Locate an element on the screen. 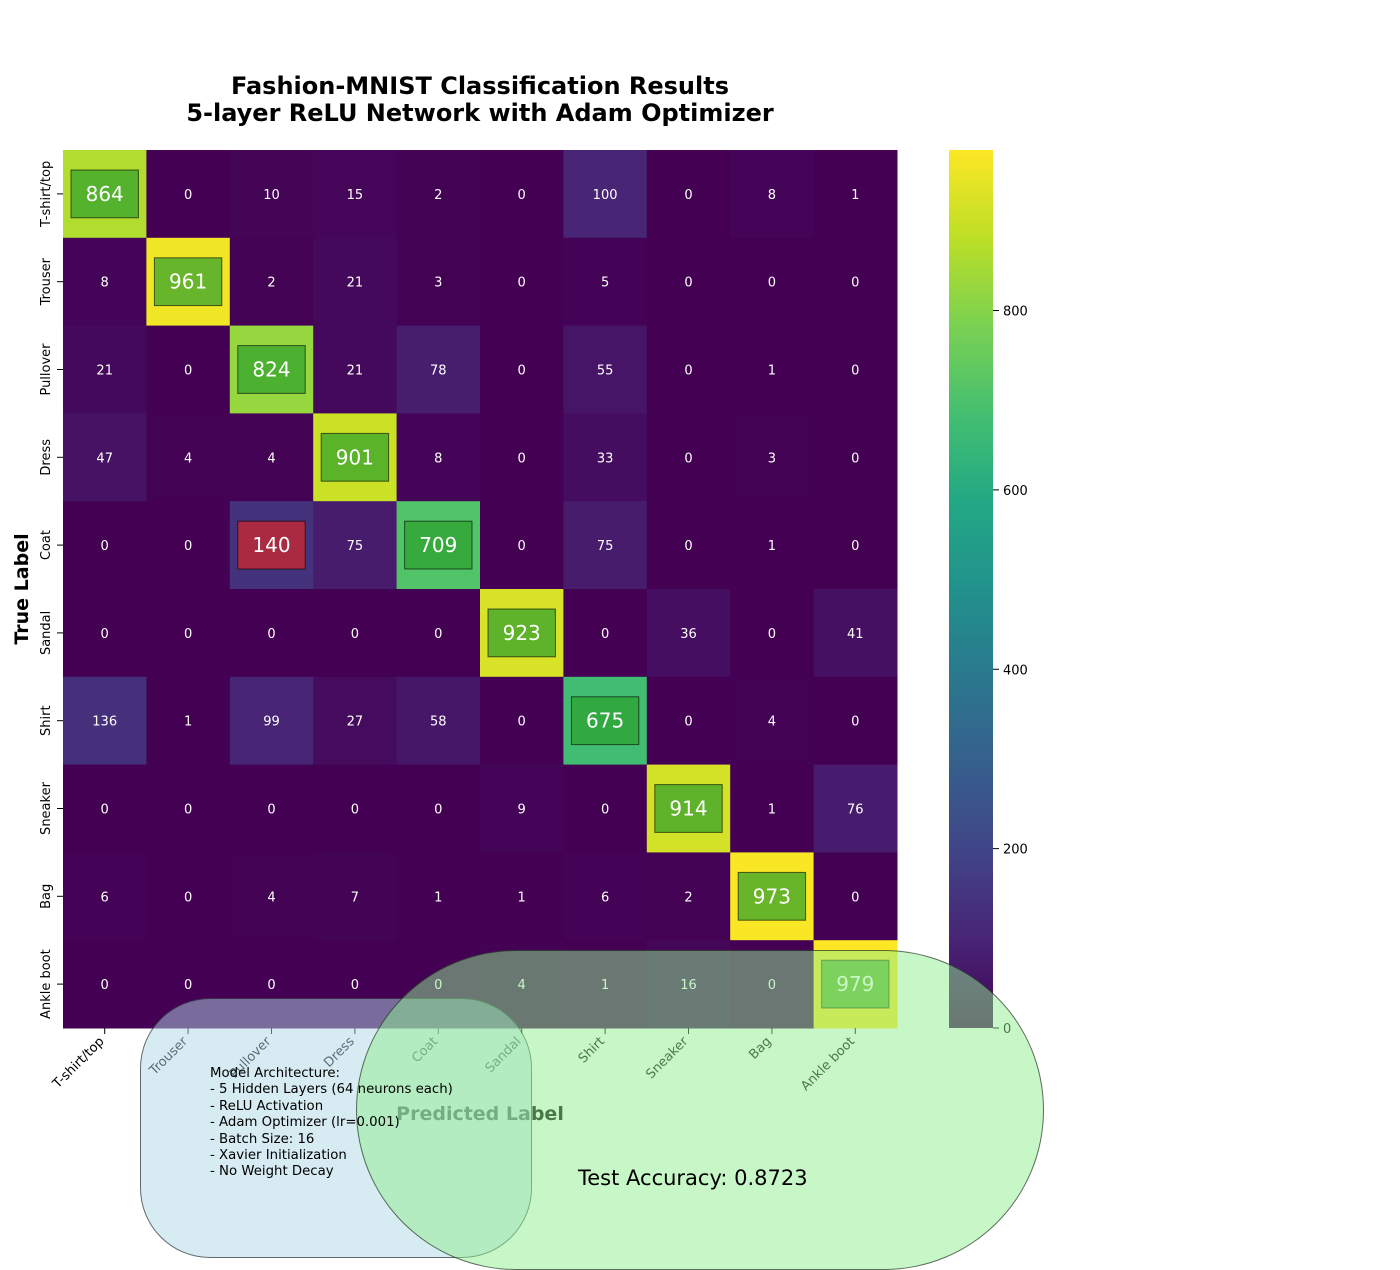 The image size is (1400, 1270). error-highlight-box is located at coordinates (271, 545).